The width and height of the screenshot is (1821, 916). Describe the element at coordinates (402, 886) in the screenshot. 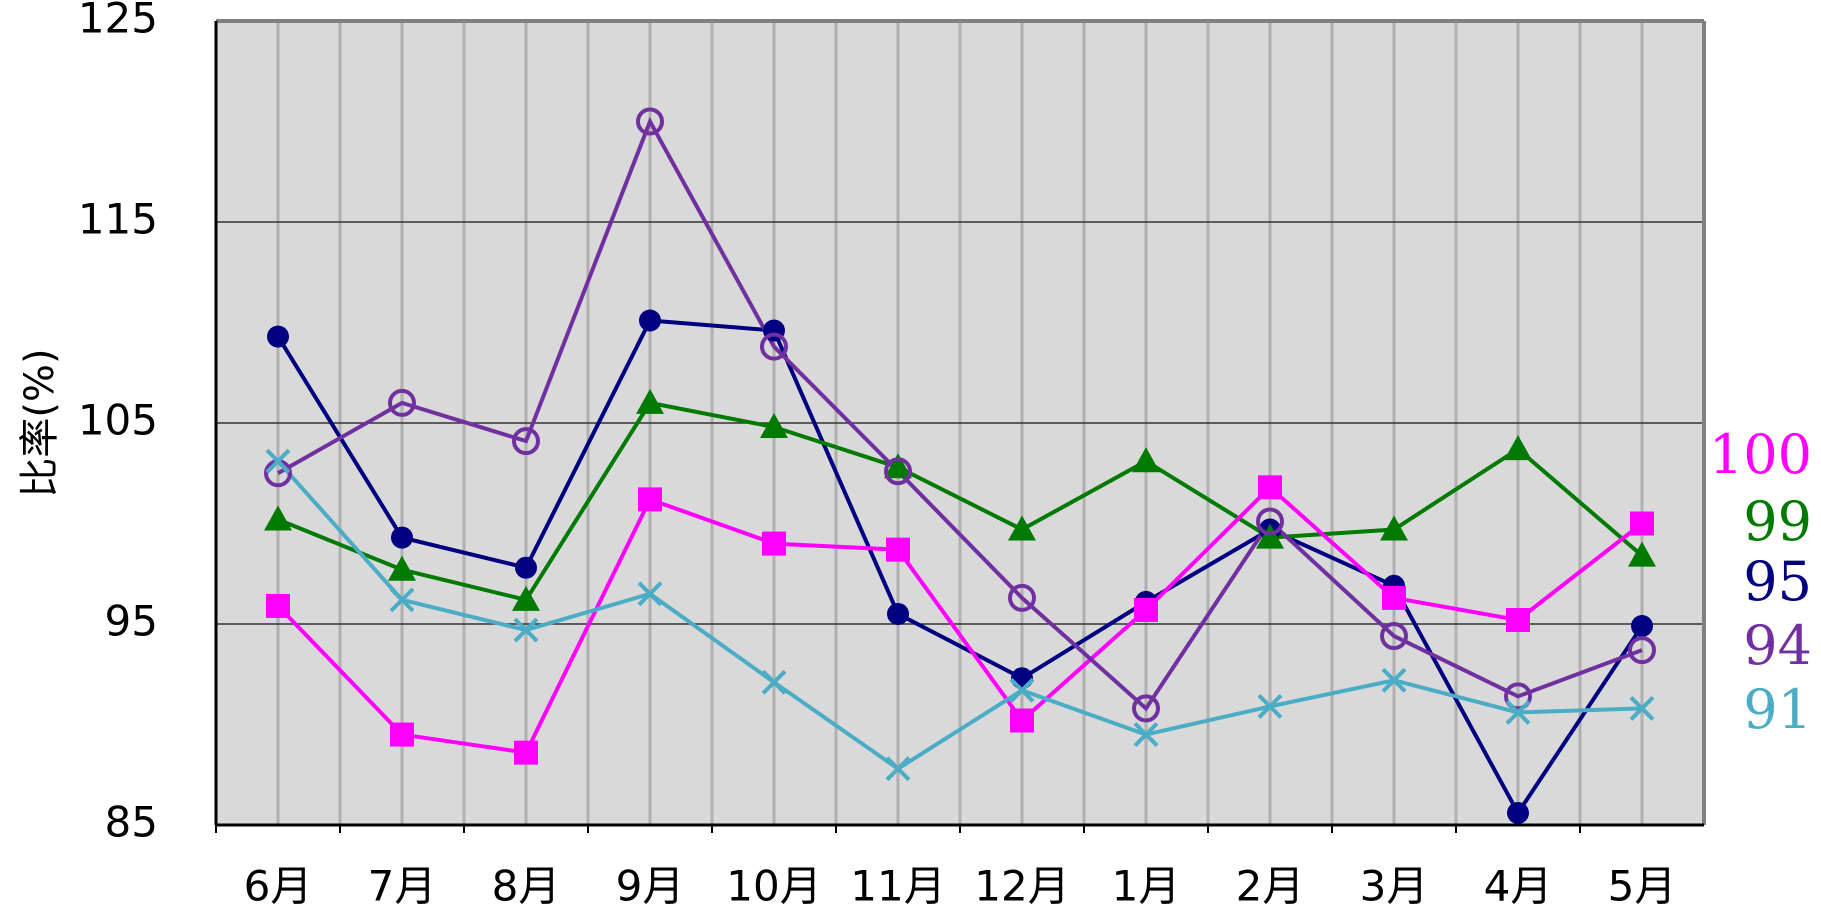

I see `x-tick-label: 7月` at that location.